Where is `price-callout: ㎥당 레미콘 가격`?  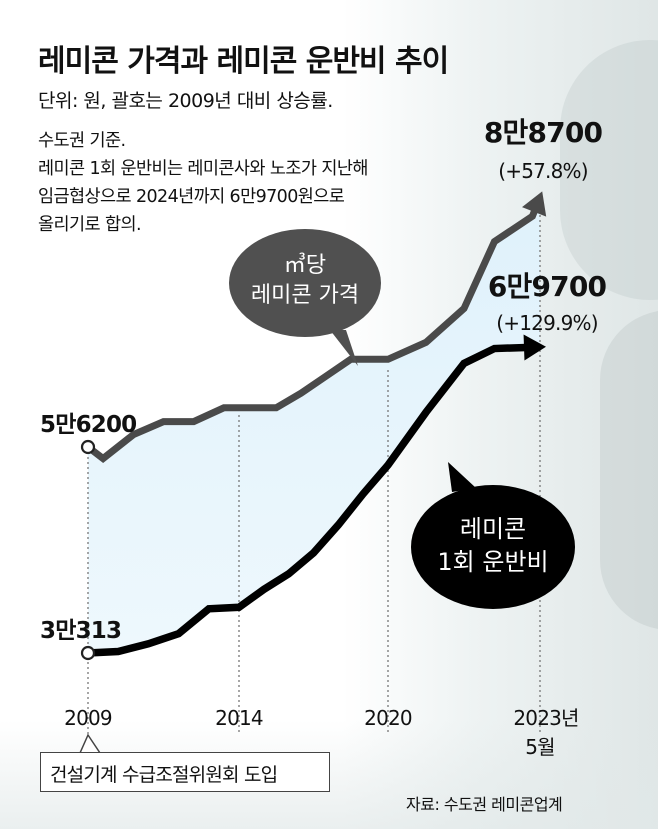 price-callout: ㎥당 레미콘 가격 is located at coordinates (305, 297).